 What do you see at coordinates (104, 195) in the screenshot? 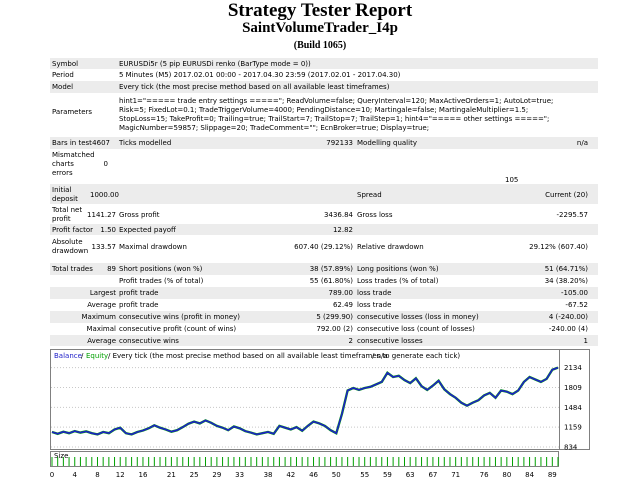
I see `deposit-value: 1000.00` at bounding box center [104, 195].